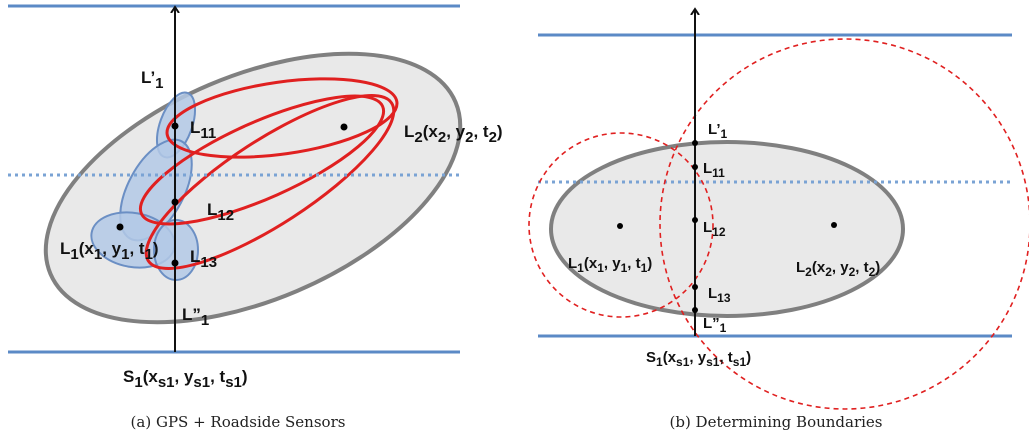  Describe the element at coordinates (714, 229) in the screenshot. I see `label-l12-b: L12` at that location.